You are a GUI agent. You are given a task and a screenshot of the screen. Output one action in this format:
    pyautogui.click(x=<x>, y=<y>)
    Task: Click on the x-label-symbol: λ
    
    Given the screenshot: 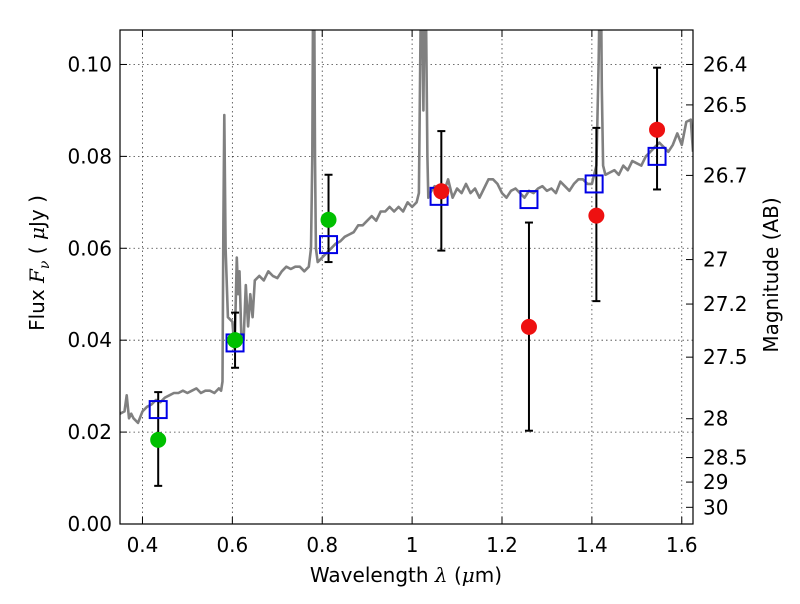 What is the action you would take?
    pyautogui.click(x=441, y=575)
    